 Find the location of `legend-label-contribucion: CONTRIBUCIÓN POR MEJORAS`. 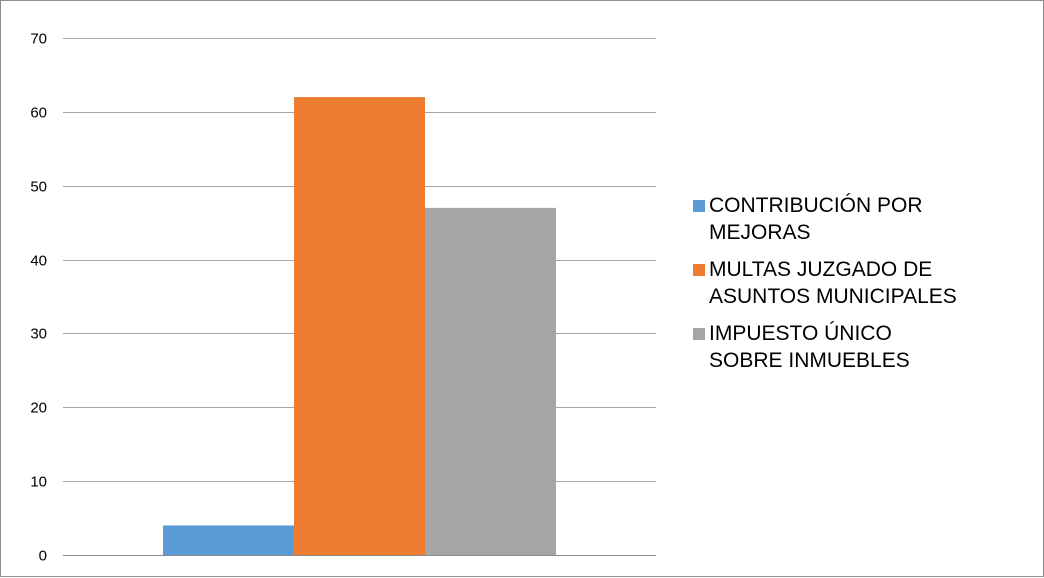

legend-label-contribucion: CONTRIBUCIÓN POR MEJORAS is located at coordinates (816, 219).